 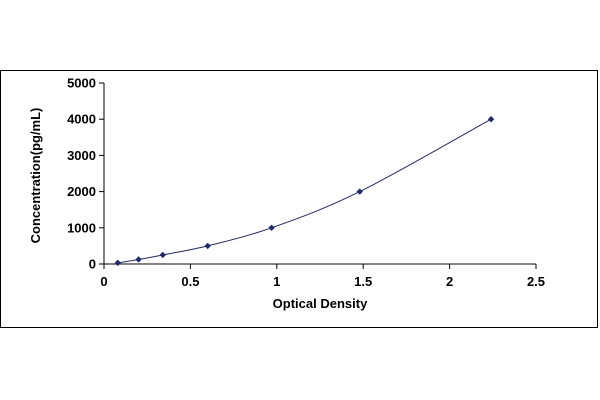 What do you see at coordinates (322, 276) in the screenshot?
I see `x-axis-ticks: 0 0.5 1 1.5 2 2.5` at bounding box center [322, 276].